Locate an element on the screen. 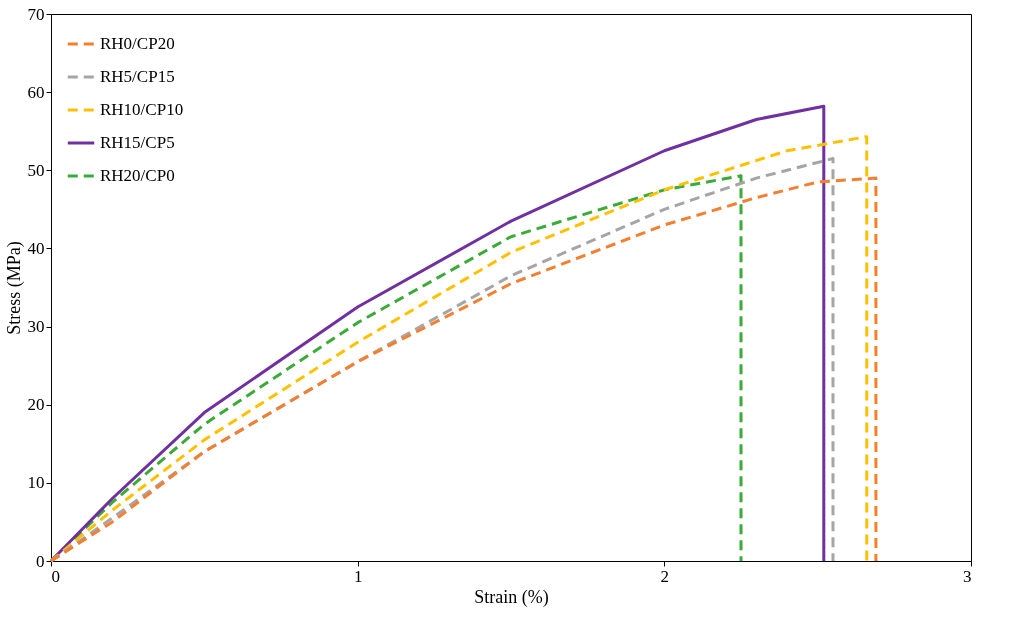 The image size is (1026, 640). legend-label: RH10/CP10 is located at coordinates (142, 109).